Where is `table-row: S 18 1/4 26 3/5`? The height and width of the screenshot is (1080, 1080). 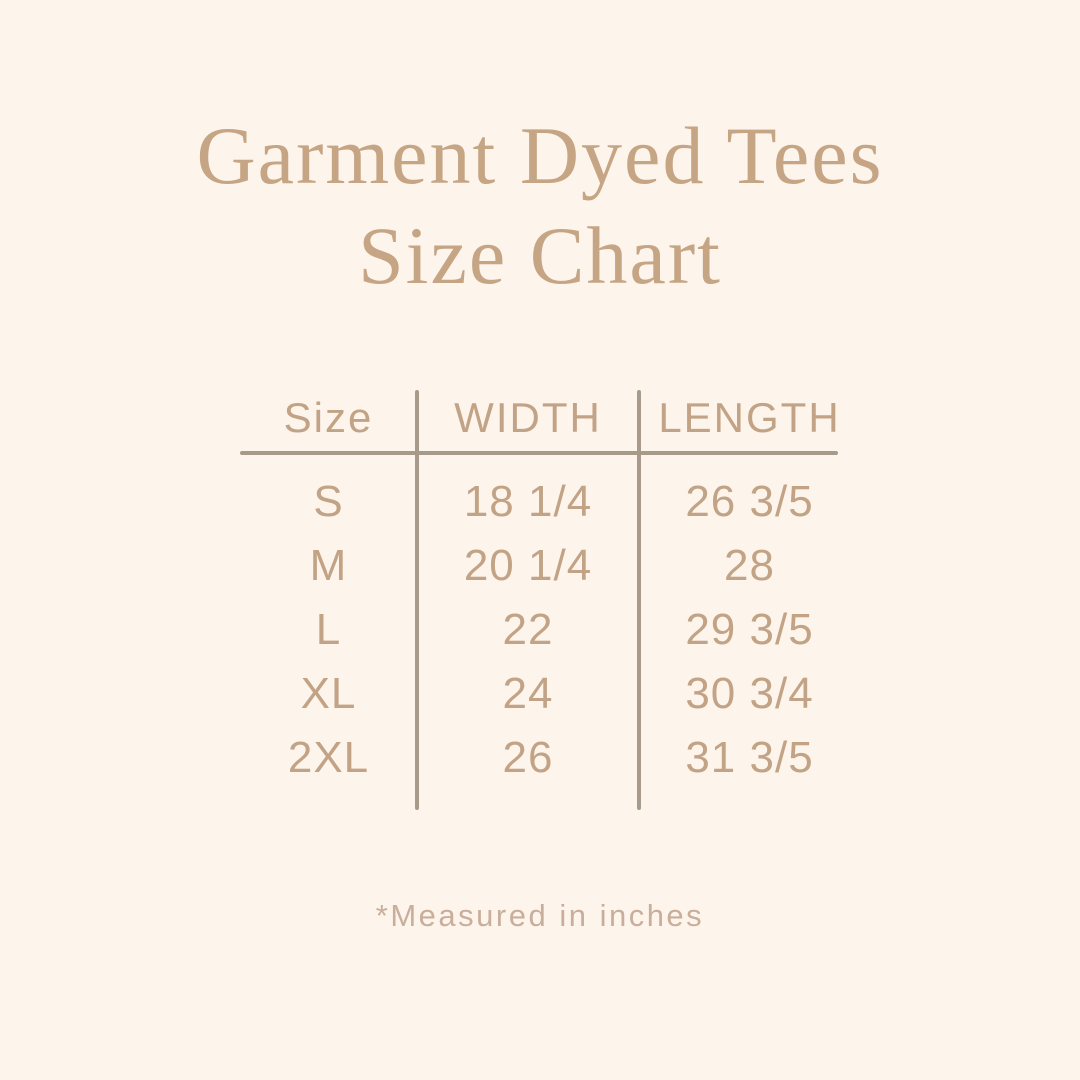 table-row: S 18 1/4 26 3/5 is located at coordinates (550, 502).